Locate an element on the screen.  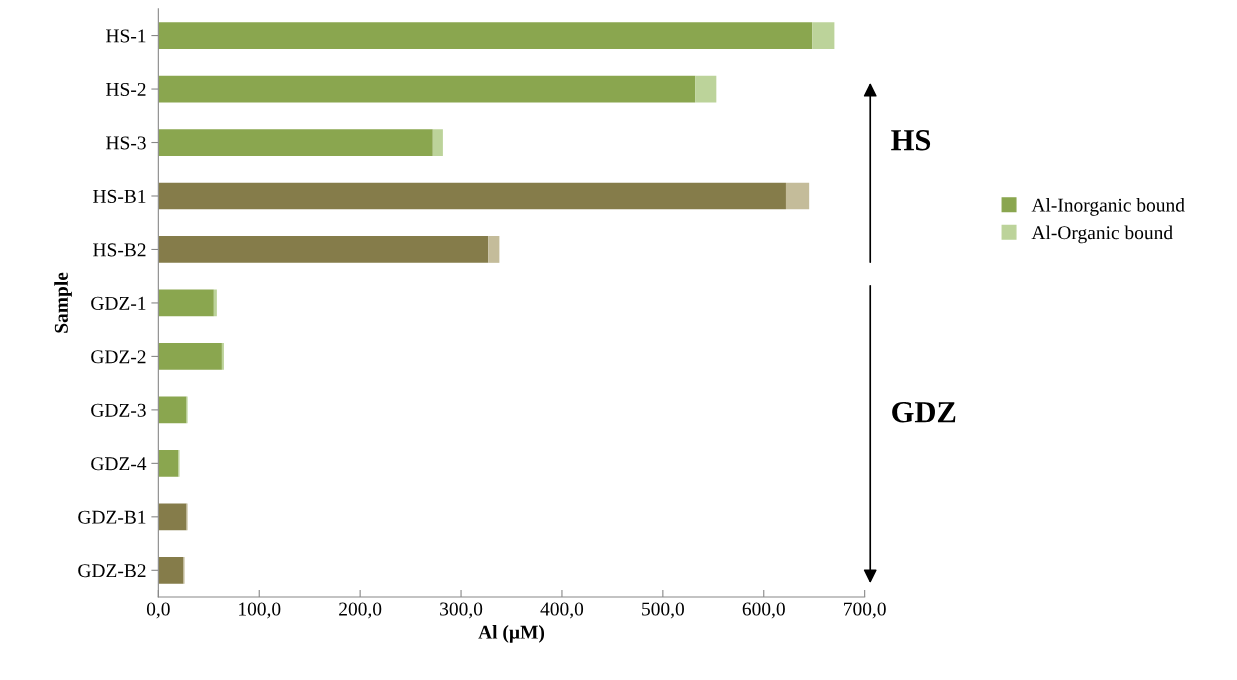
x-tick-label: 600,0 is located at coordinates (763, 610).